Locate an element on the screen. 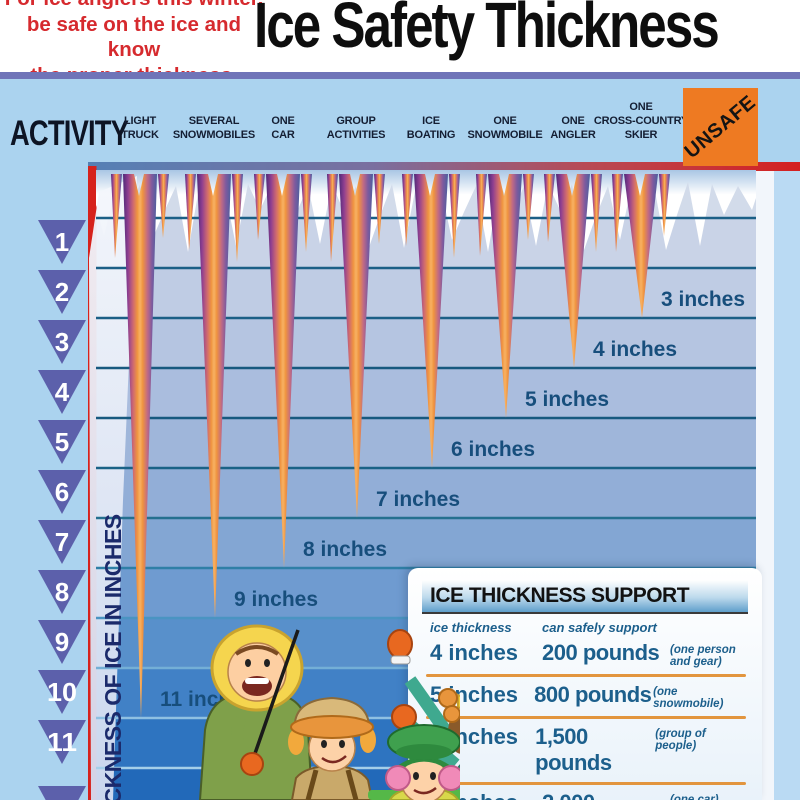 This screenshot has width=800, height=800. thickness-axis-label: THICKNESS OF ICE IN INCHES is located at coordinates (113, 657).